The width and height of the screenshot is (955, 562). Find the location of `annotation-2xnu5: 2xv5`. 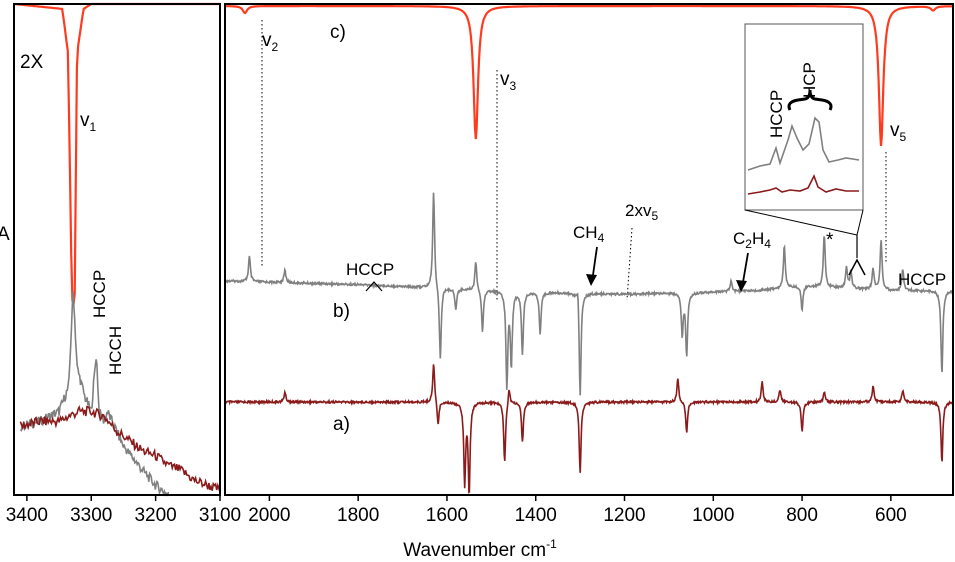

annotation-2xnu5: 2xv5 is located at coordinates (641, 212).